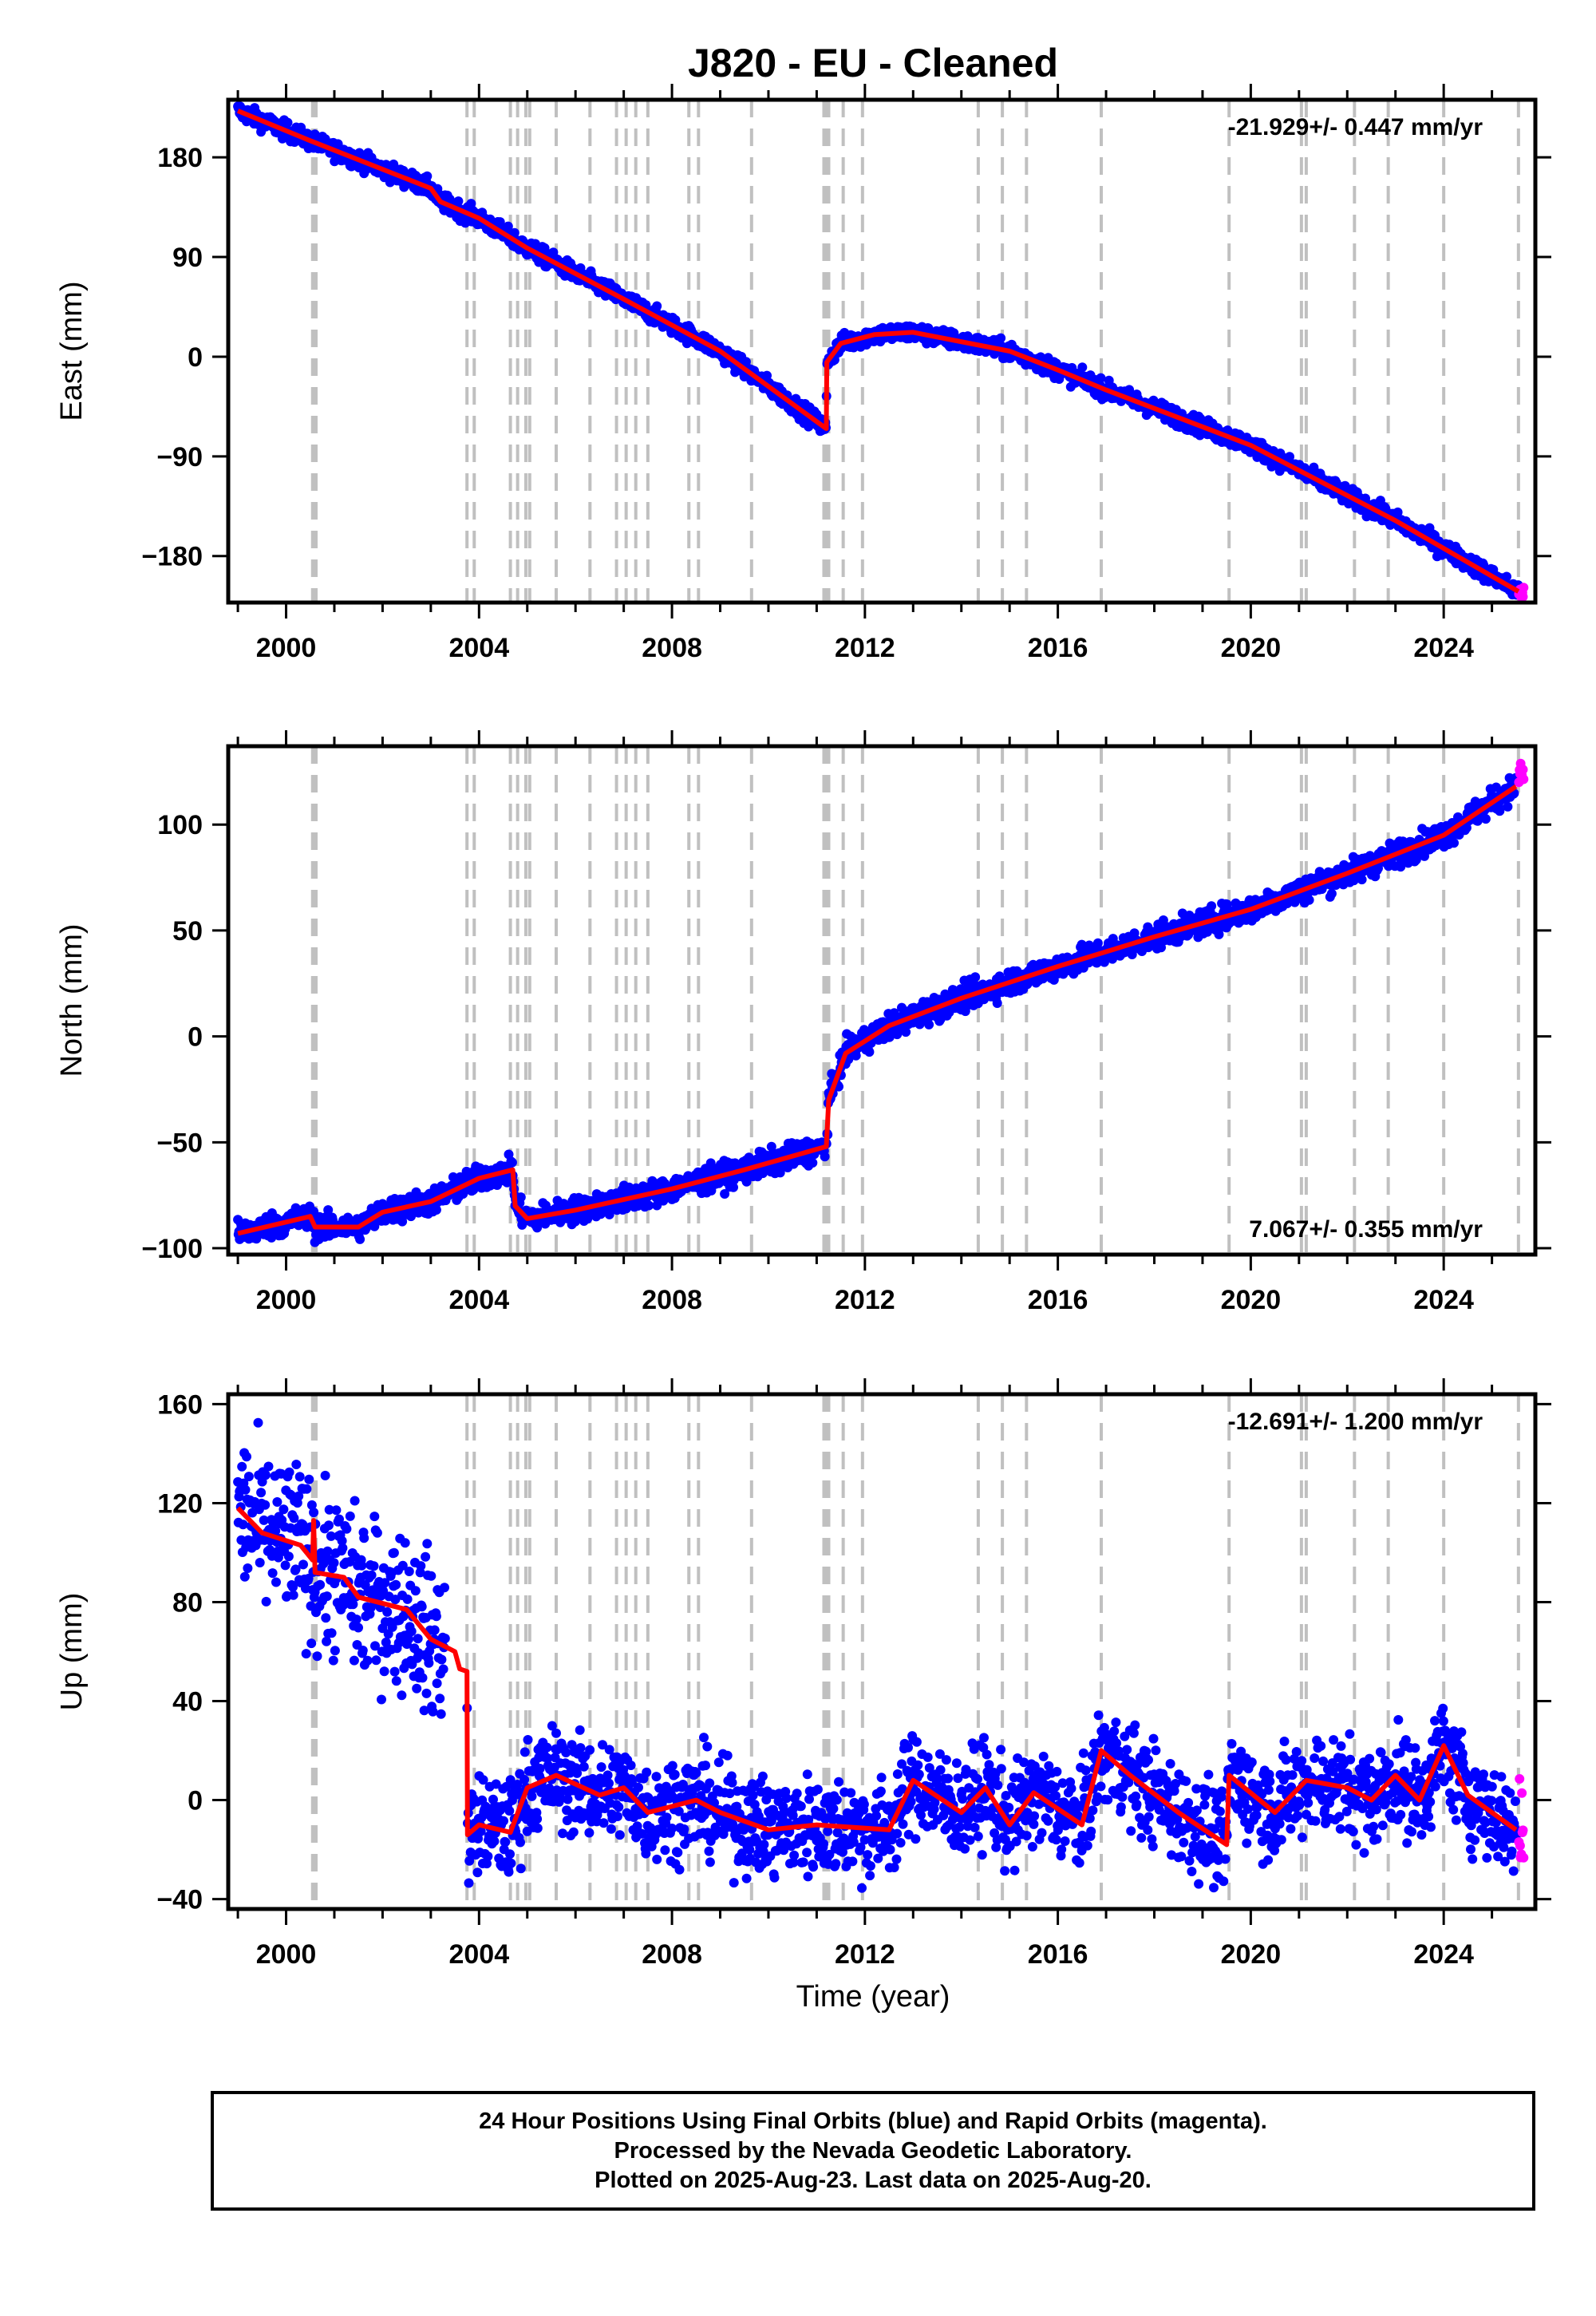  I want to click on x-tick-label: 2008, so click(672, 648).